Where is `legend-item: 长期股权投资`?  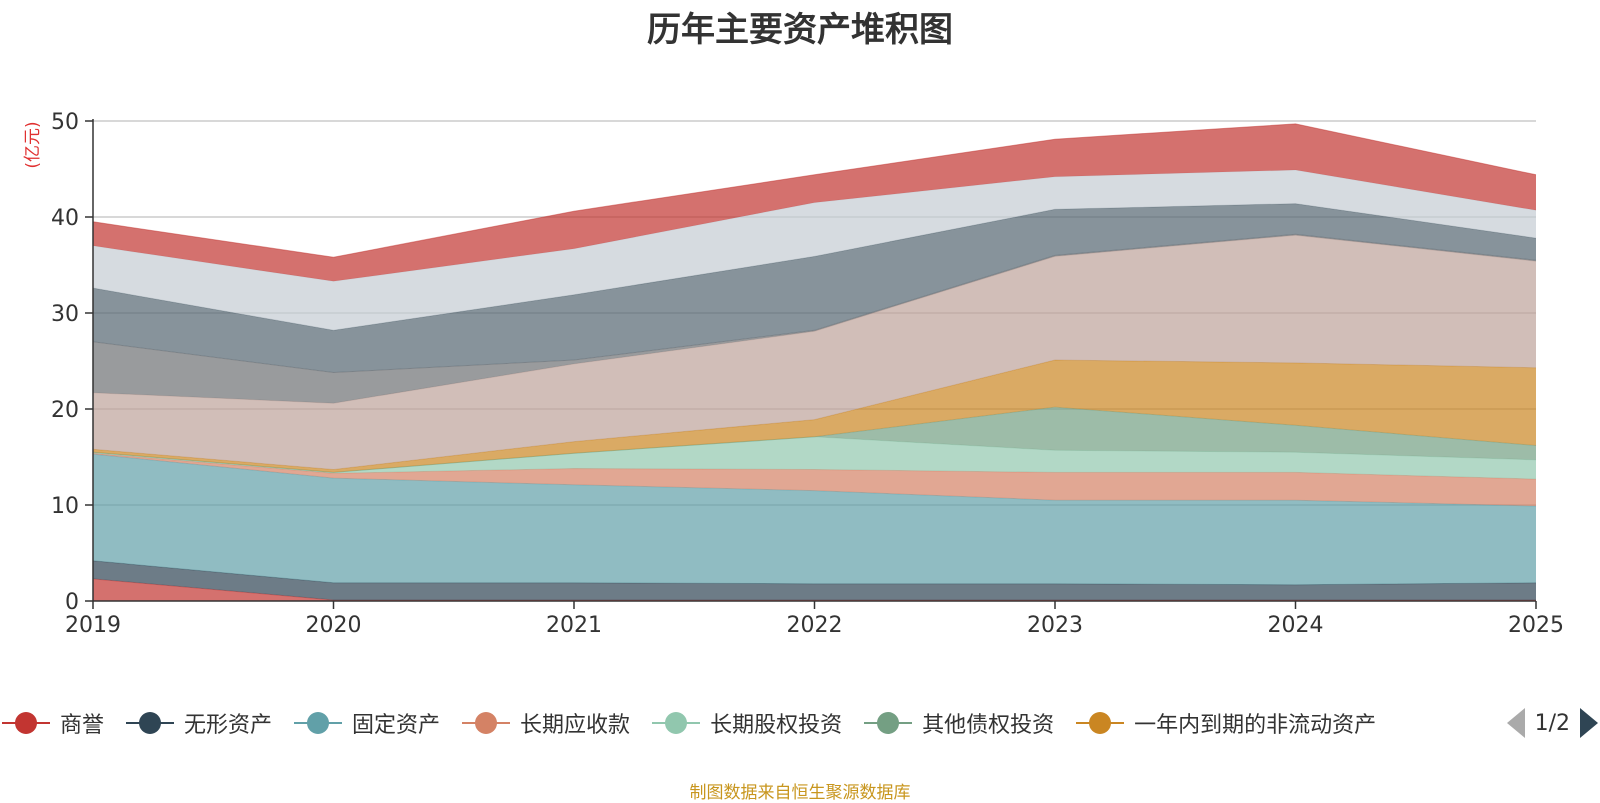 legend-item: 长期股权投资 is located at coordinates (747, 723).